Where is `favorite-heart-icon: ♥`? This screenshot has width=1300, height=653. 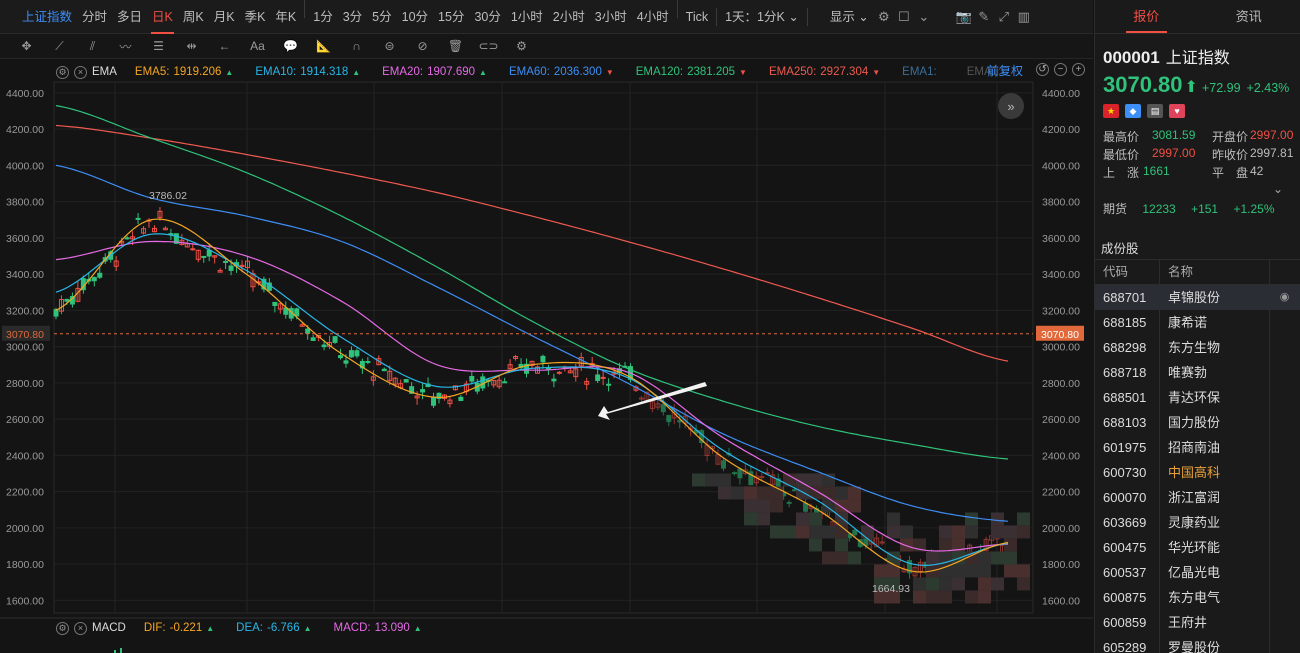
favorite-heart-icon: ♥ is located at coordinates (1177, 111).